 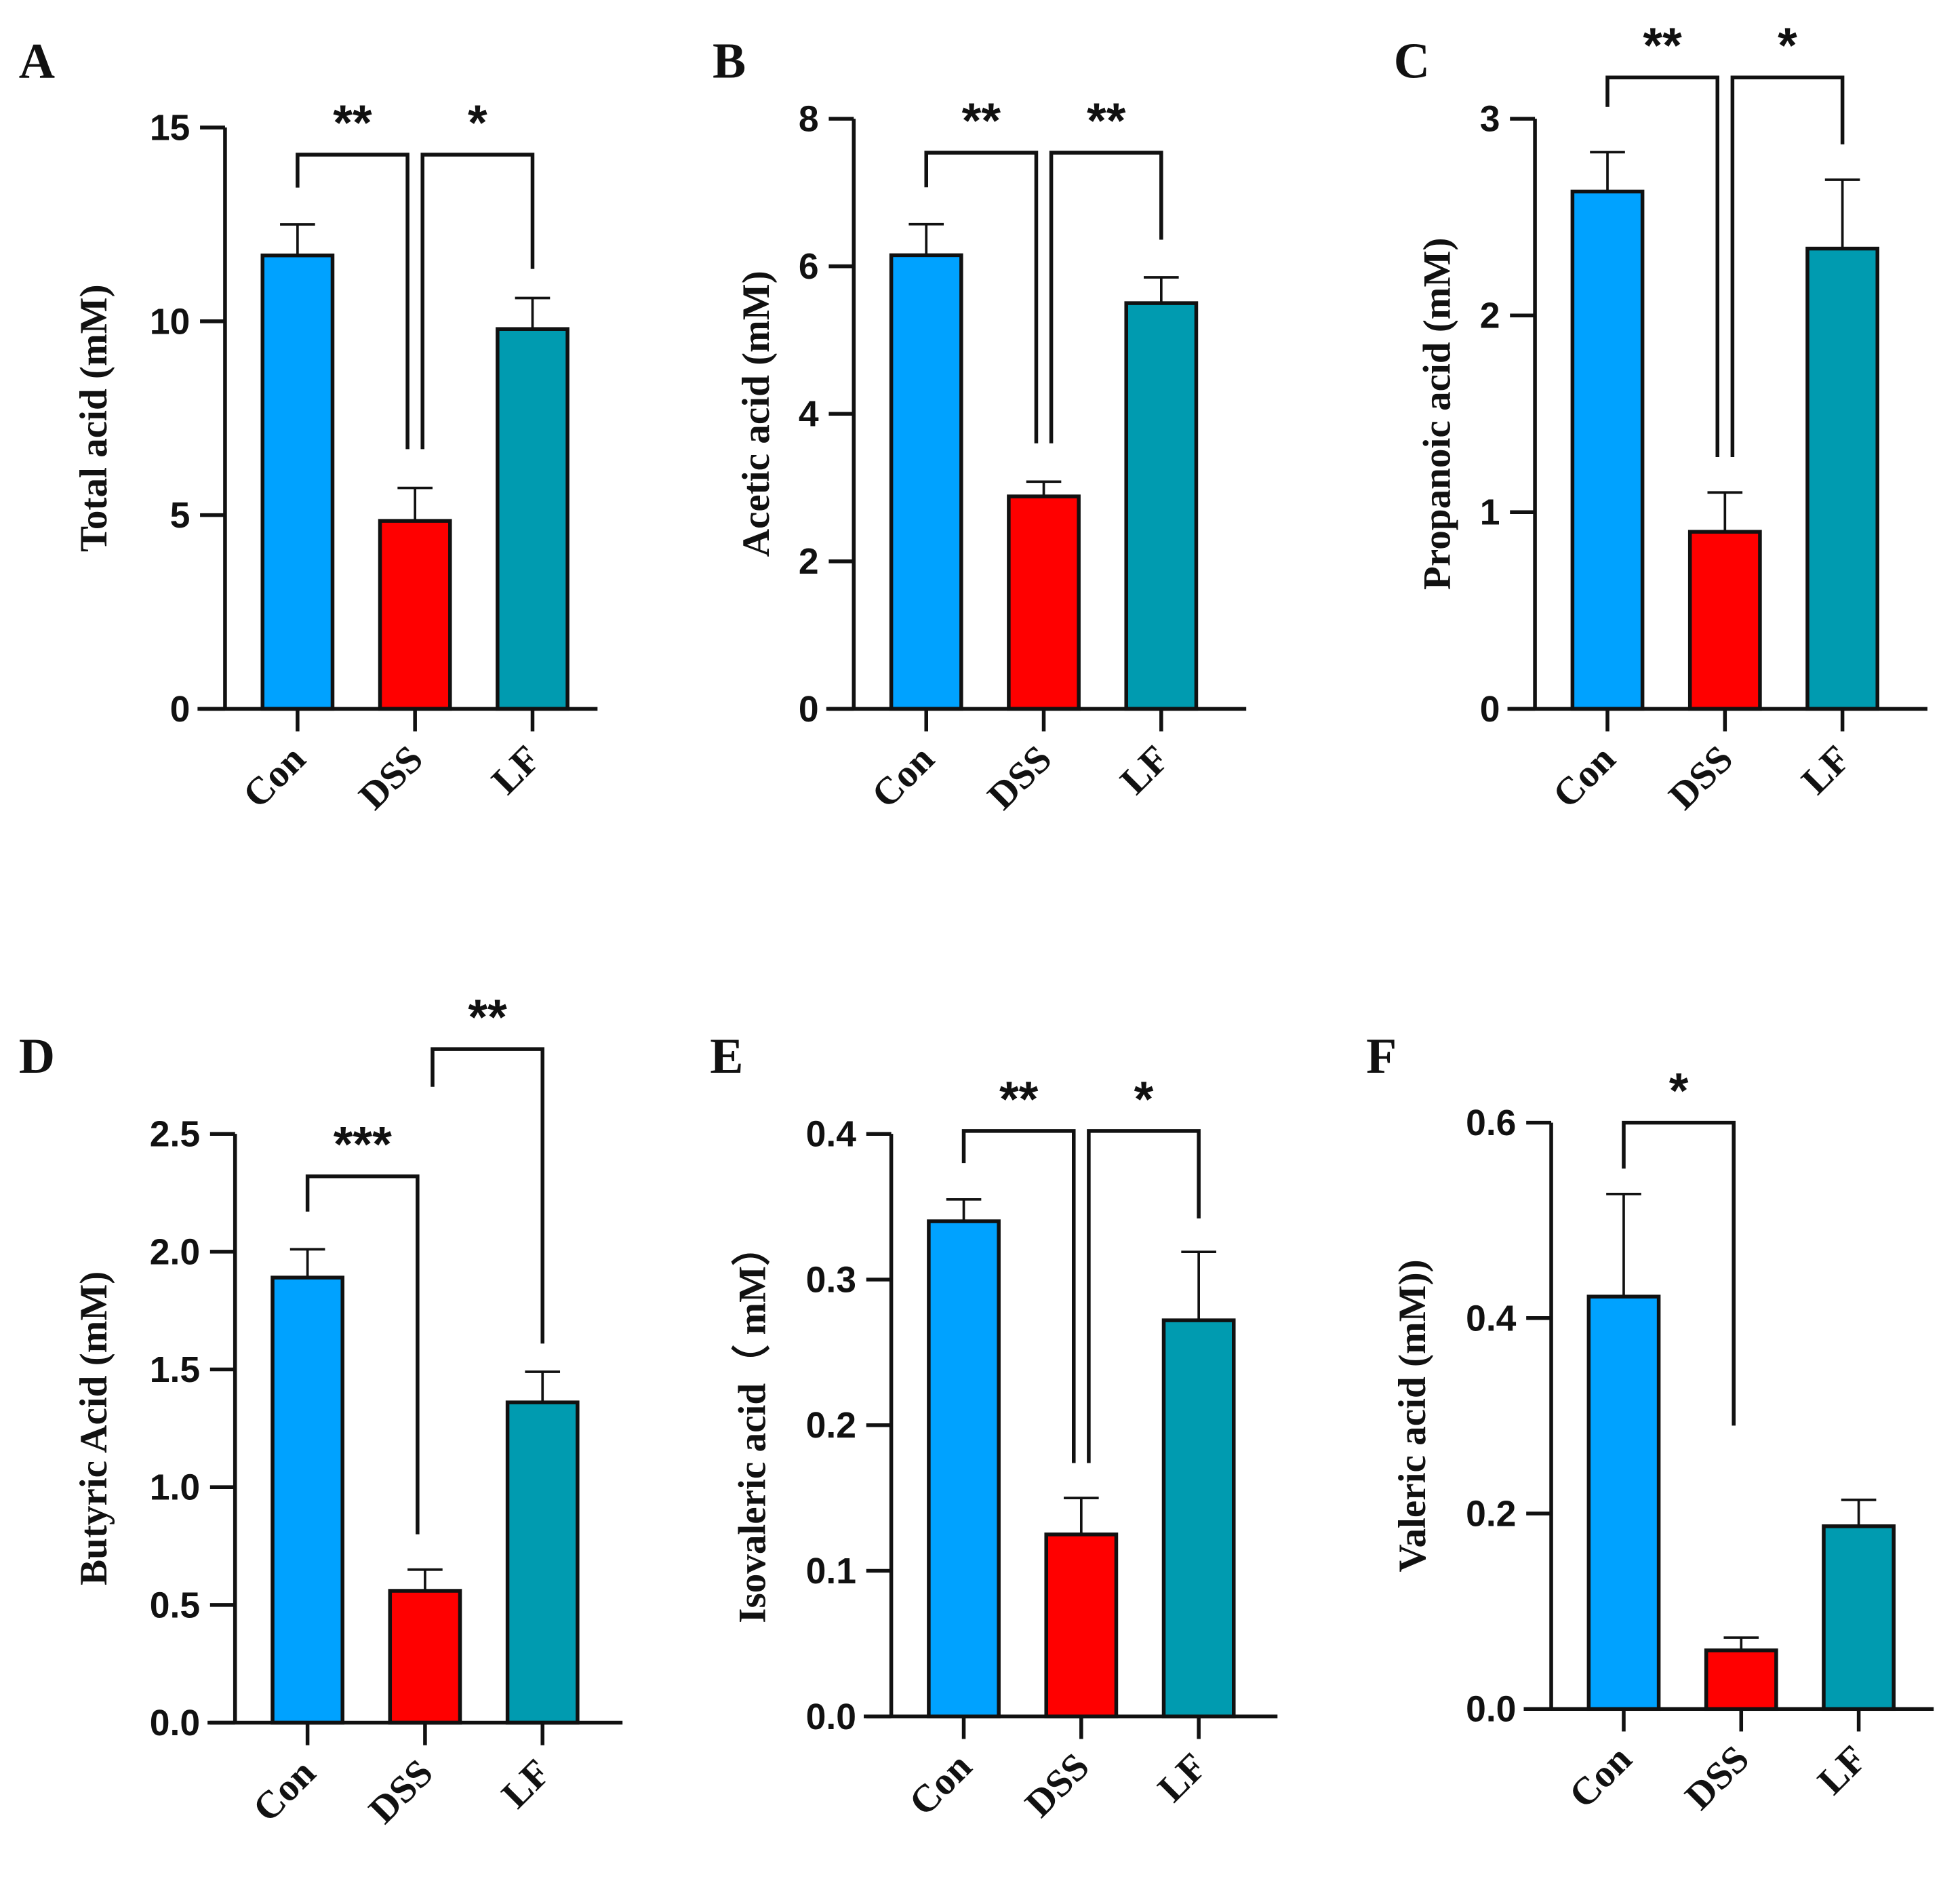 I want to click on panel-letter: C, so click(x=1412, y=60).